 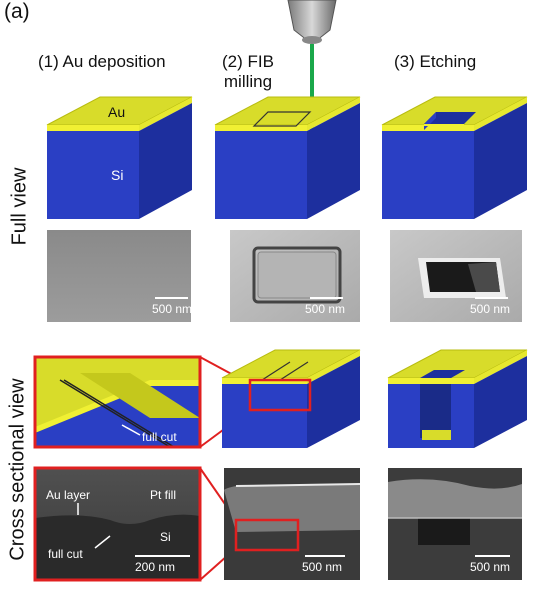 I want to click on full-cut-inset-label: full cut, so click(x=159, y=437).